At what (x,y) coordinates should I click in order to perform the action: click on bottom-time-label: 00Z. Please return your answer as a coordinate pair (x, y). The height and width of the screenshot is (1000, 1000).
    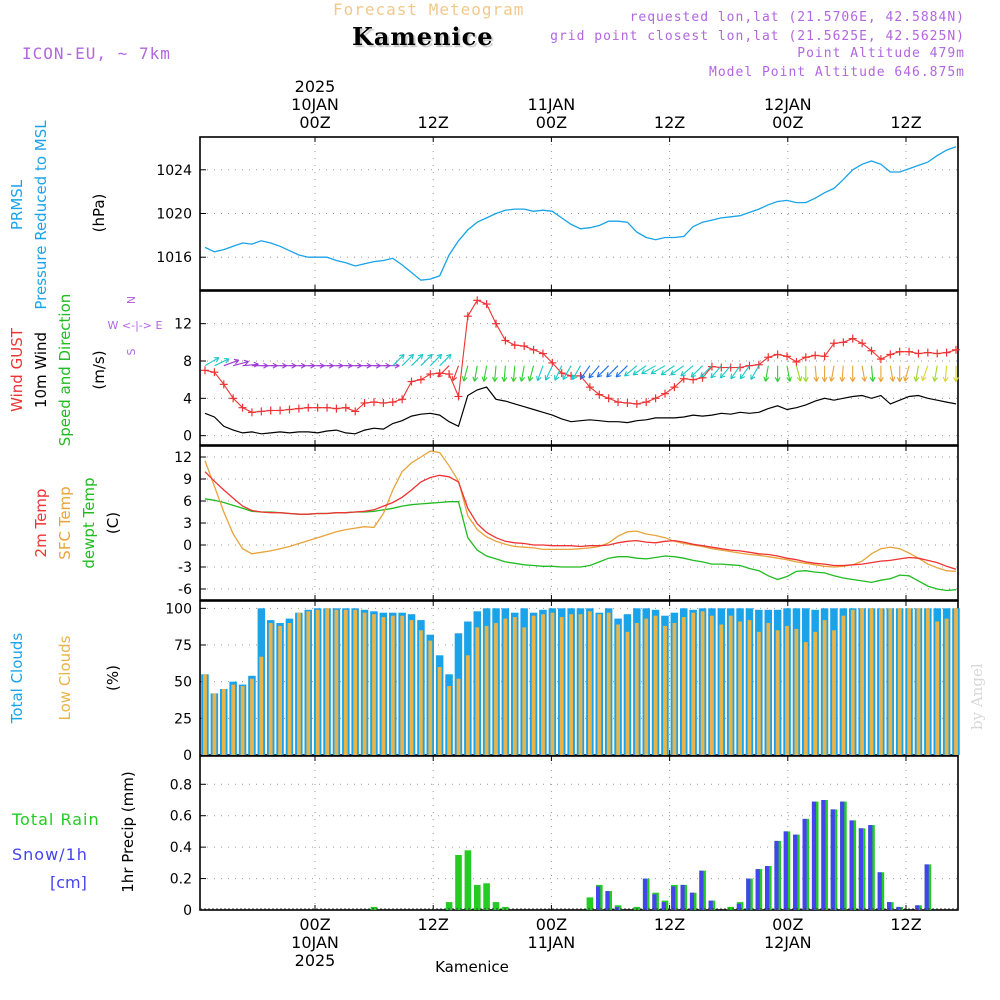
    Looking at the image, I should click on (551, 924).